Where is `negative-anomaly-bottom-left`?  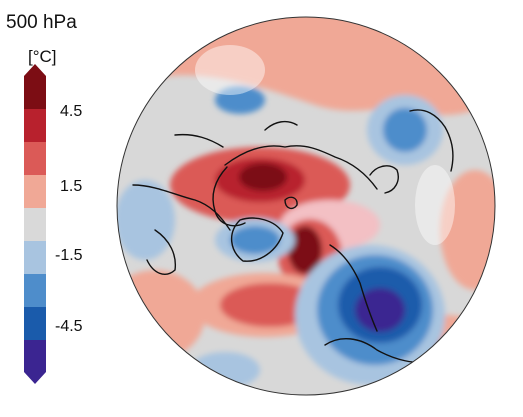 negative-anomaly-bottom-left is located at coordinates (225, 370).